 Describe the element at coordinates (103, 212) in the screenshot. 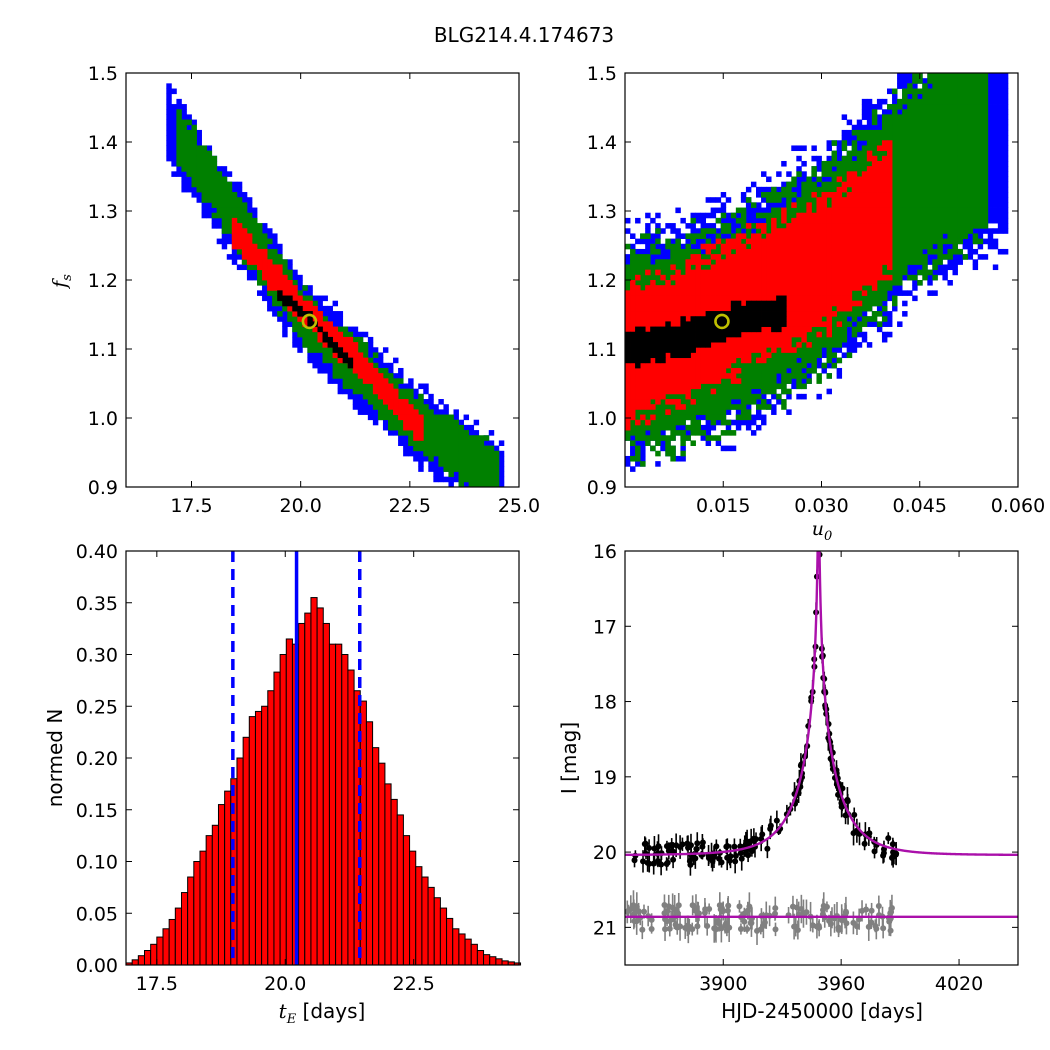

I see `y-tick-label: 1.3` at that location.